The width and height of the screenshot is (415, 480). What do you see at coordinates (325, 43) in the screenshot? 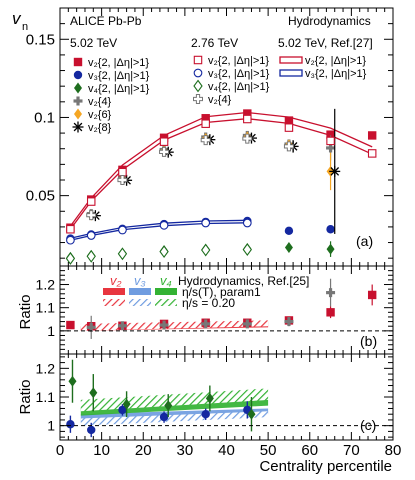
I see `hydro-ref-label: 5.02 TeV, Ref.[27]` at bounding box center [325, 43].